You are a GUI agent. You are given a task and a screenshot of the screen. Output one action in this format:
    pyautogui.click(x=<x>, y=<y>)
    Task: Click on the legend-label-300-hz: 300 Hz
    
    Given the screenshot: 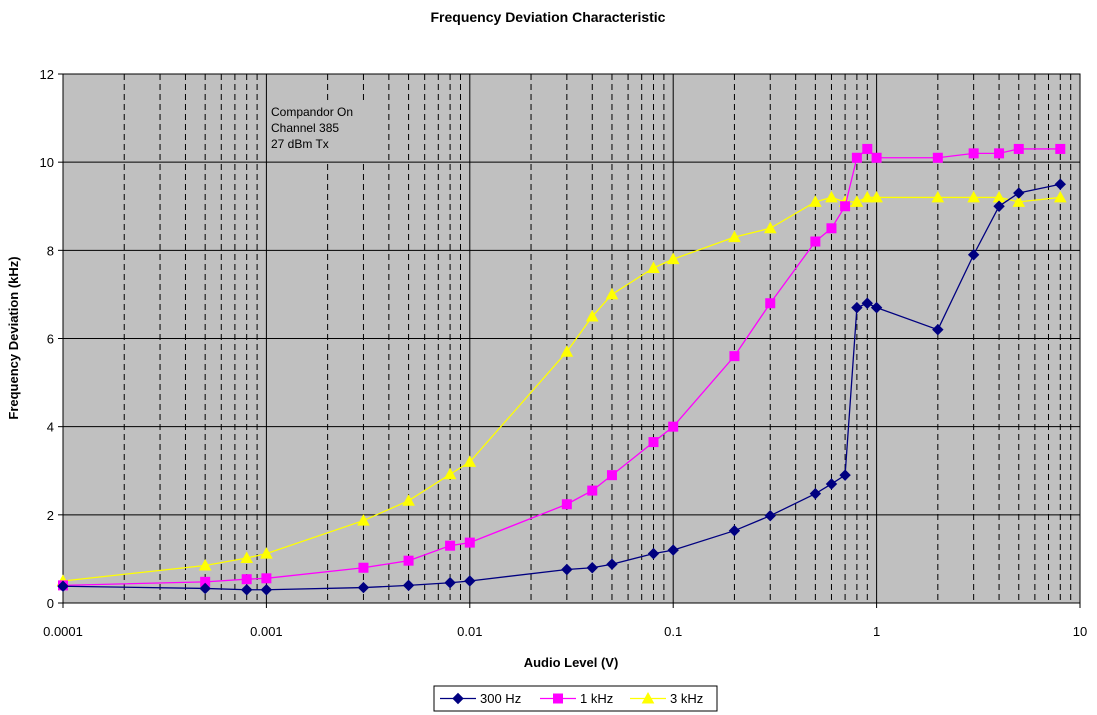 What is the action you would take?
    pyautogui.click(x=500, y=698)
    